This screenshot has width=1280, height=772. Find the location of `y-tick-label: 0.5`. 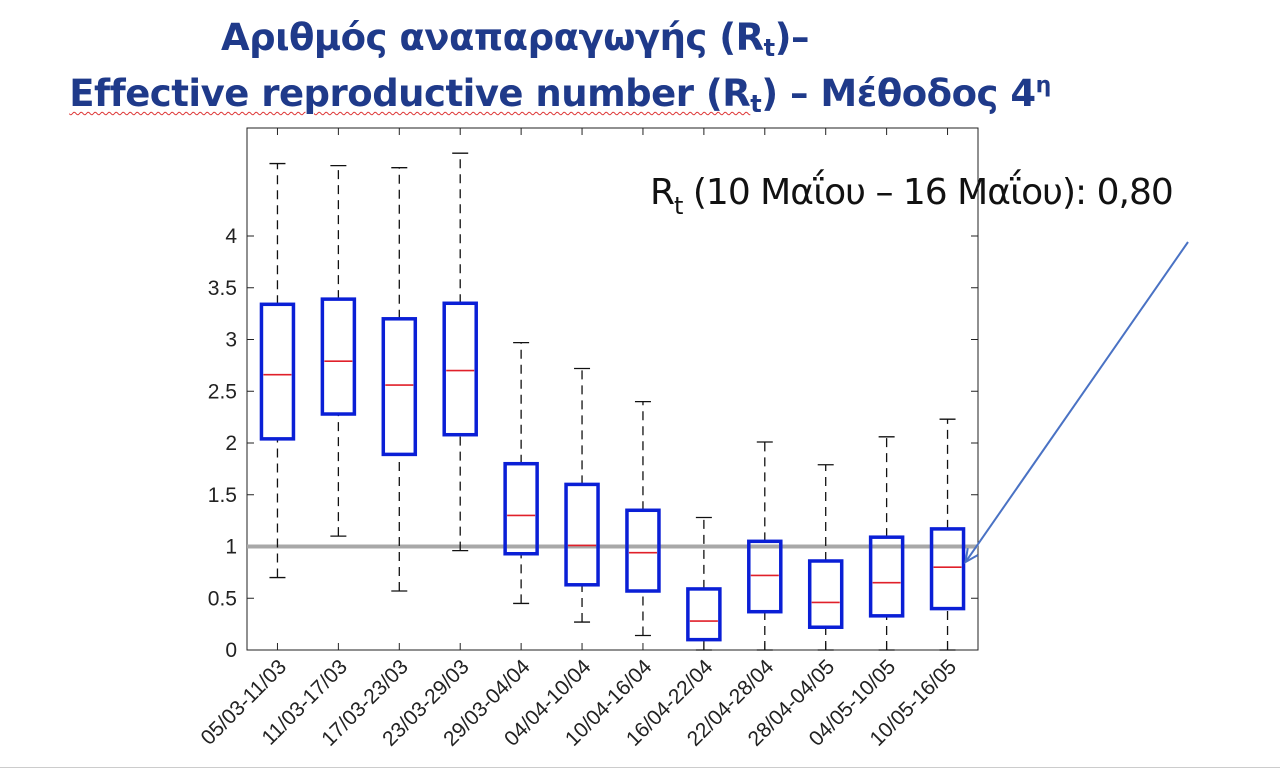

y-tick-label: 0.5 is located at coordinates (222, 598).